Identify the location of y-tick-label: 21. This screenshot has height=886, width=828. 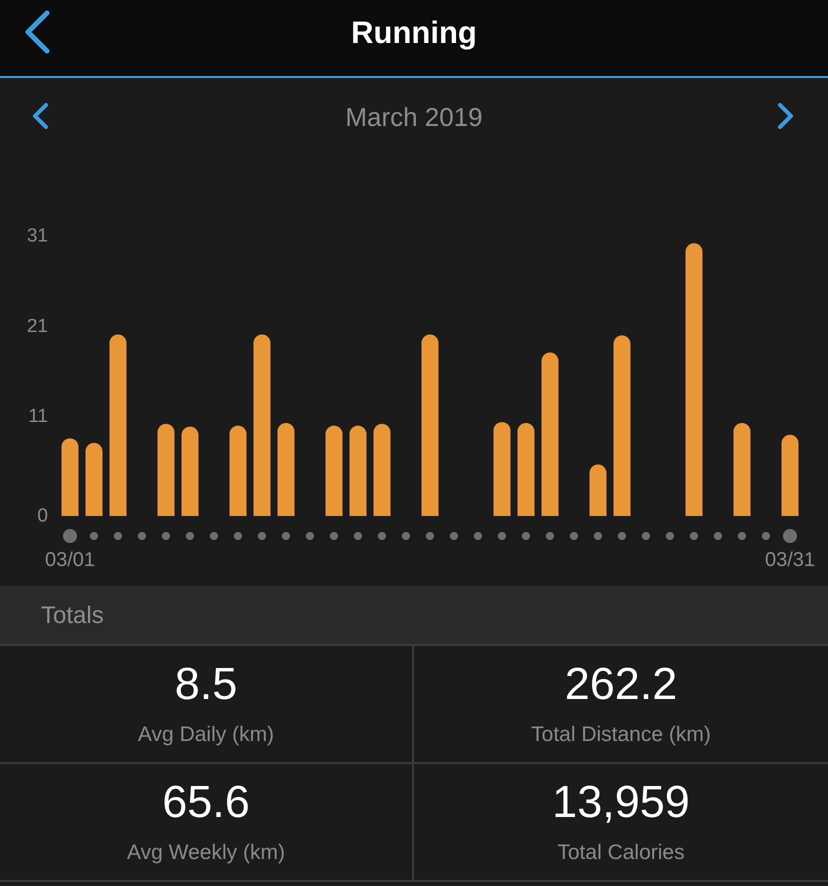
(37, 326).